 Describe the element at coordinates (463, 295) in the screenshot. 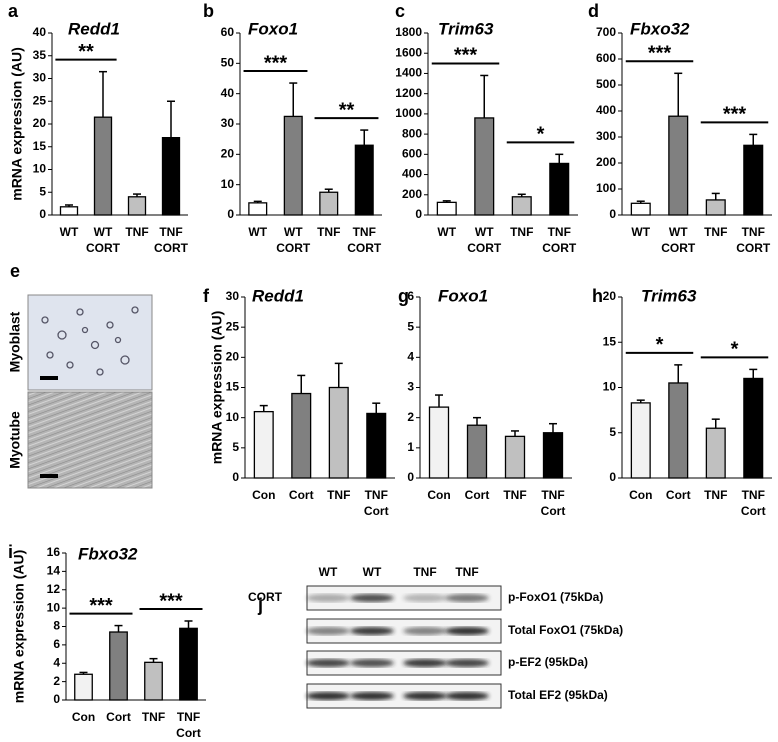

I see `chart-title: Foxo1` at that location.